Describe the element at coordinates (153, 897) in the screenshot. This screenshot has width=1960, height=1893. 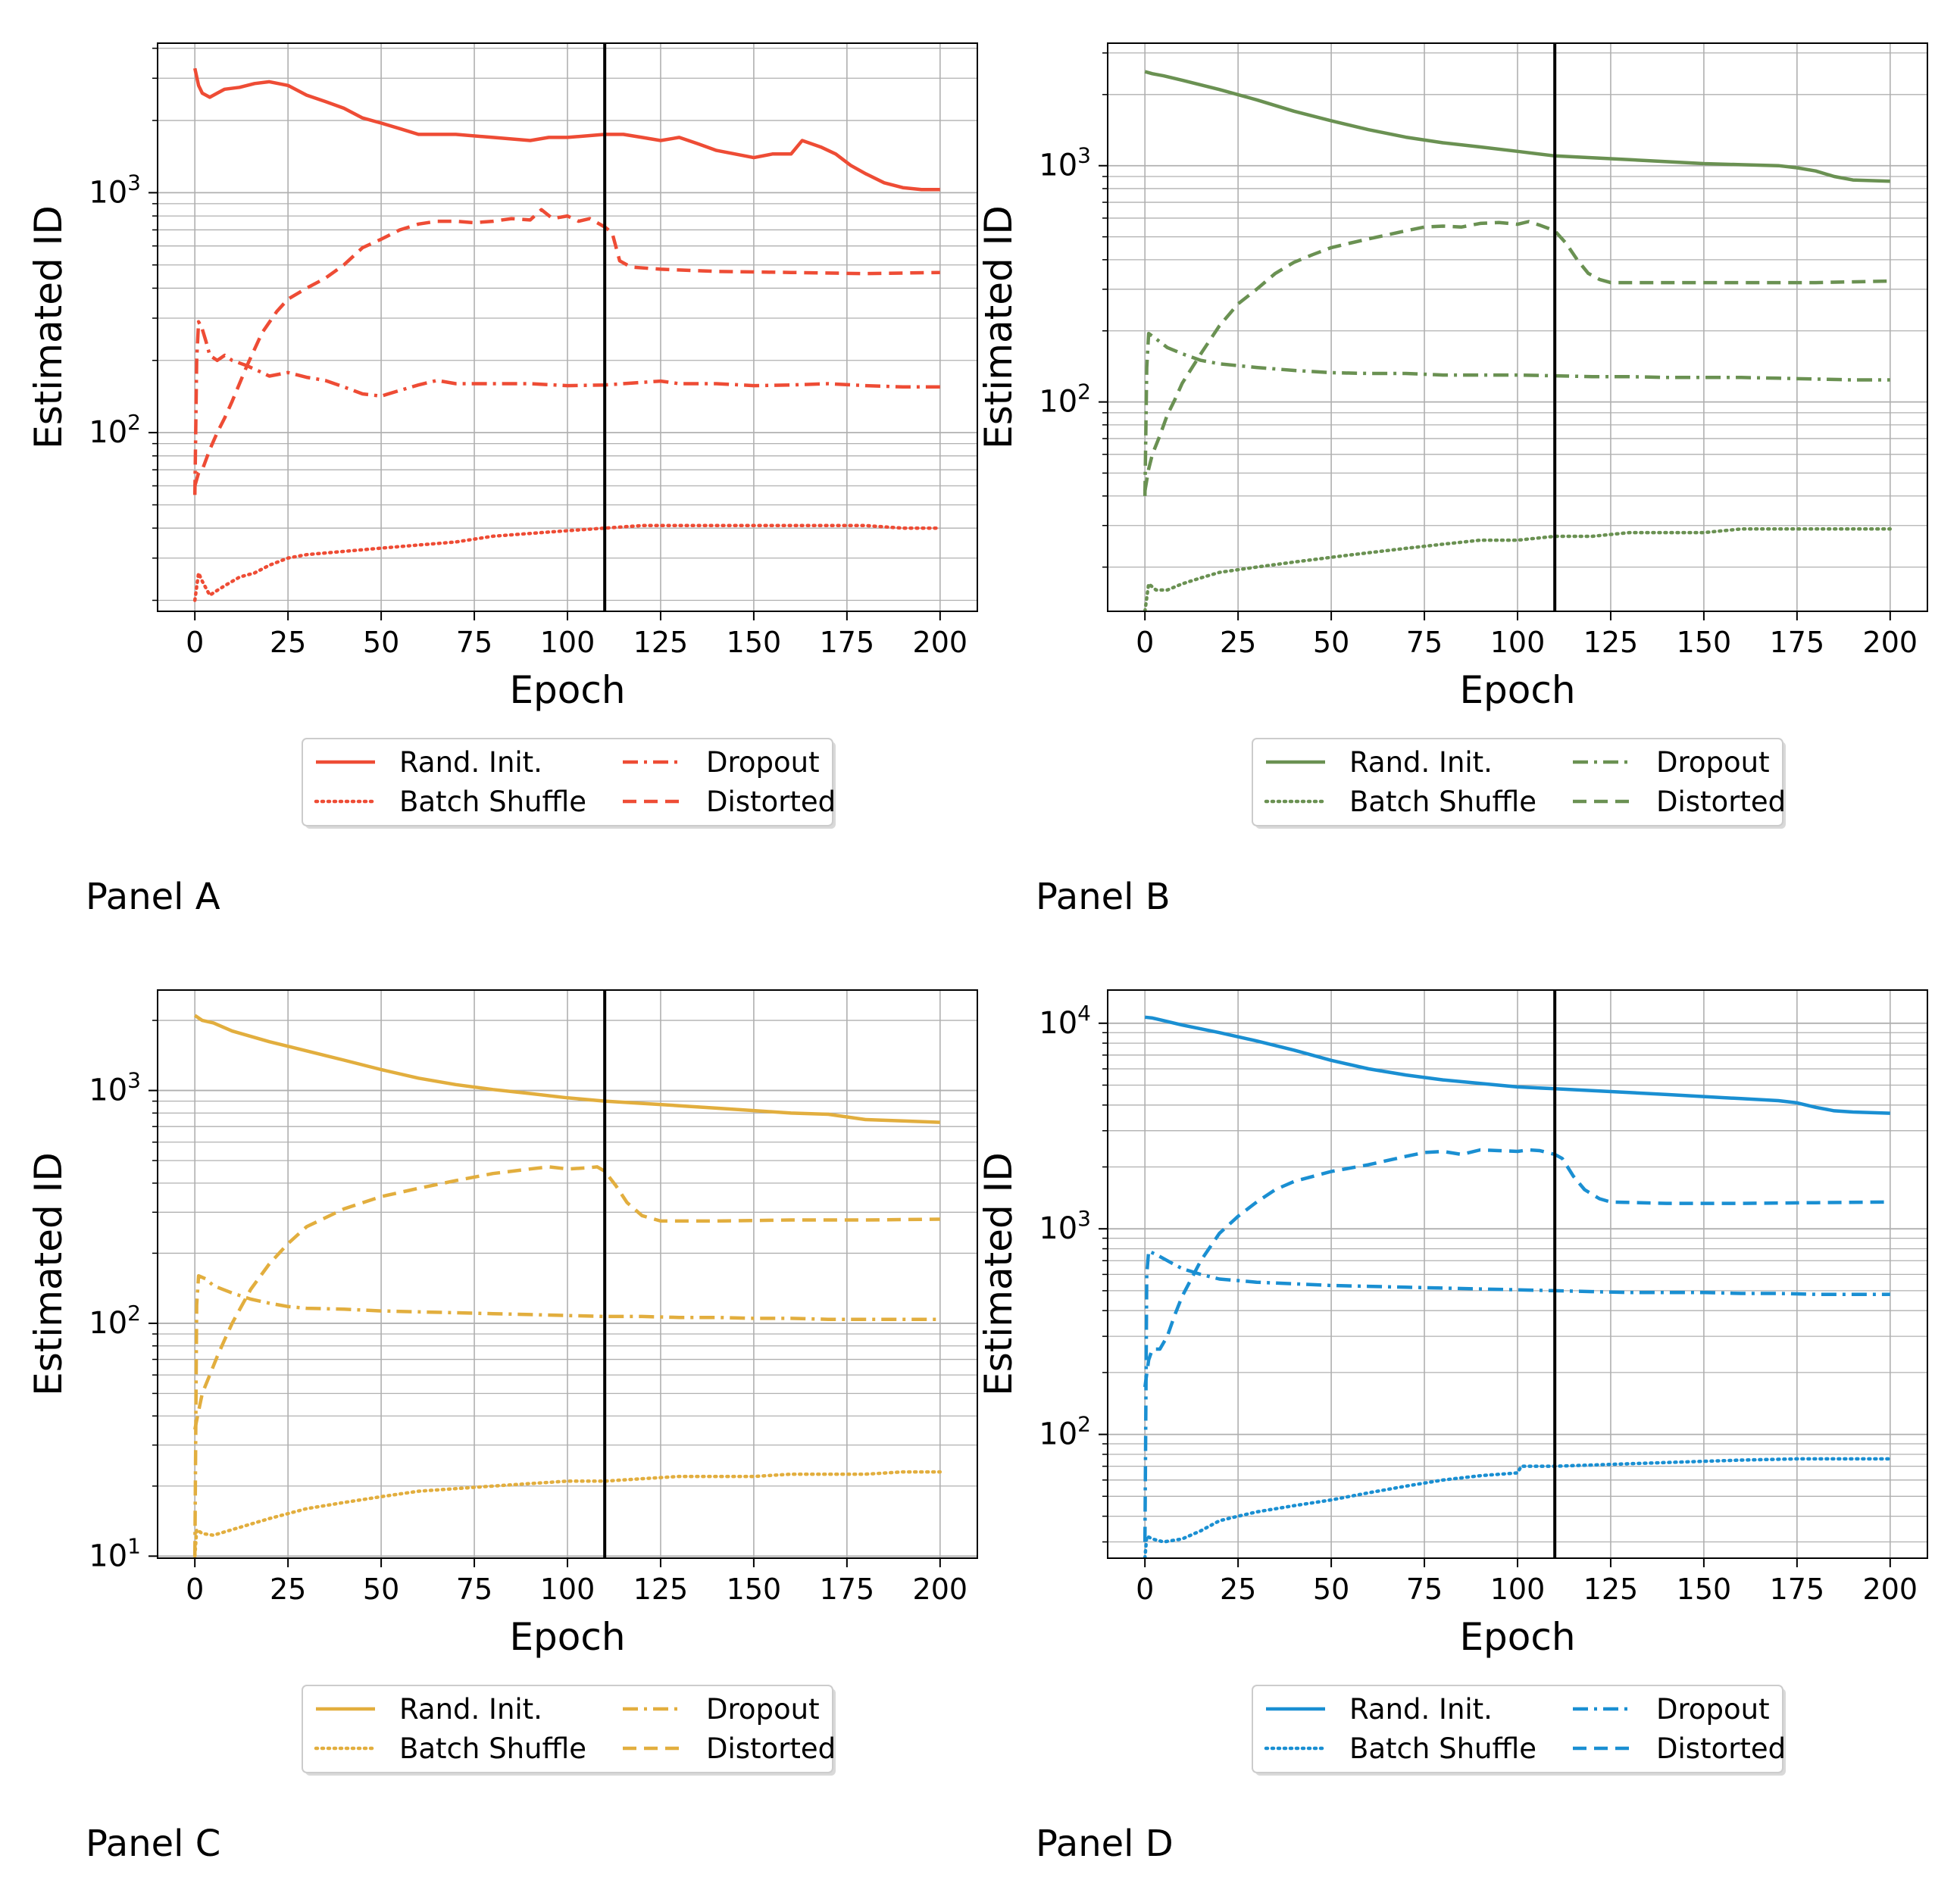
I see `panel-label: Panel A` at that location.